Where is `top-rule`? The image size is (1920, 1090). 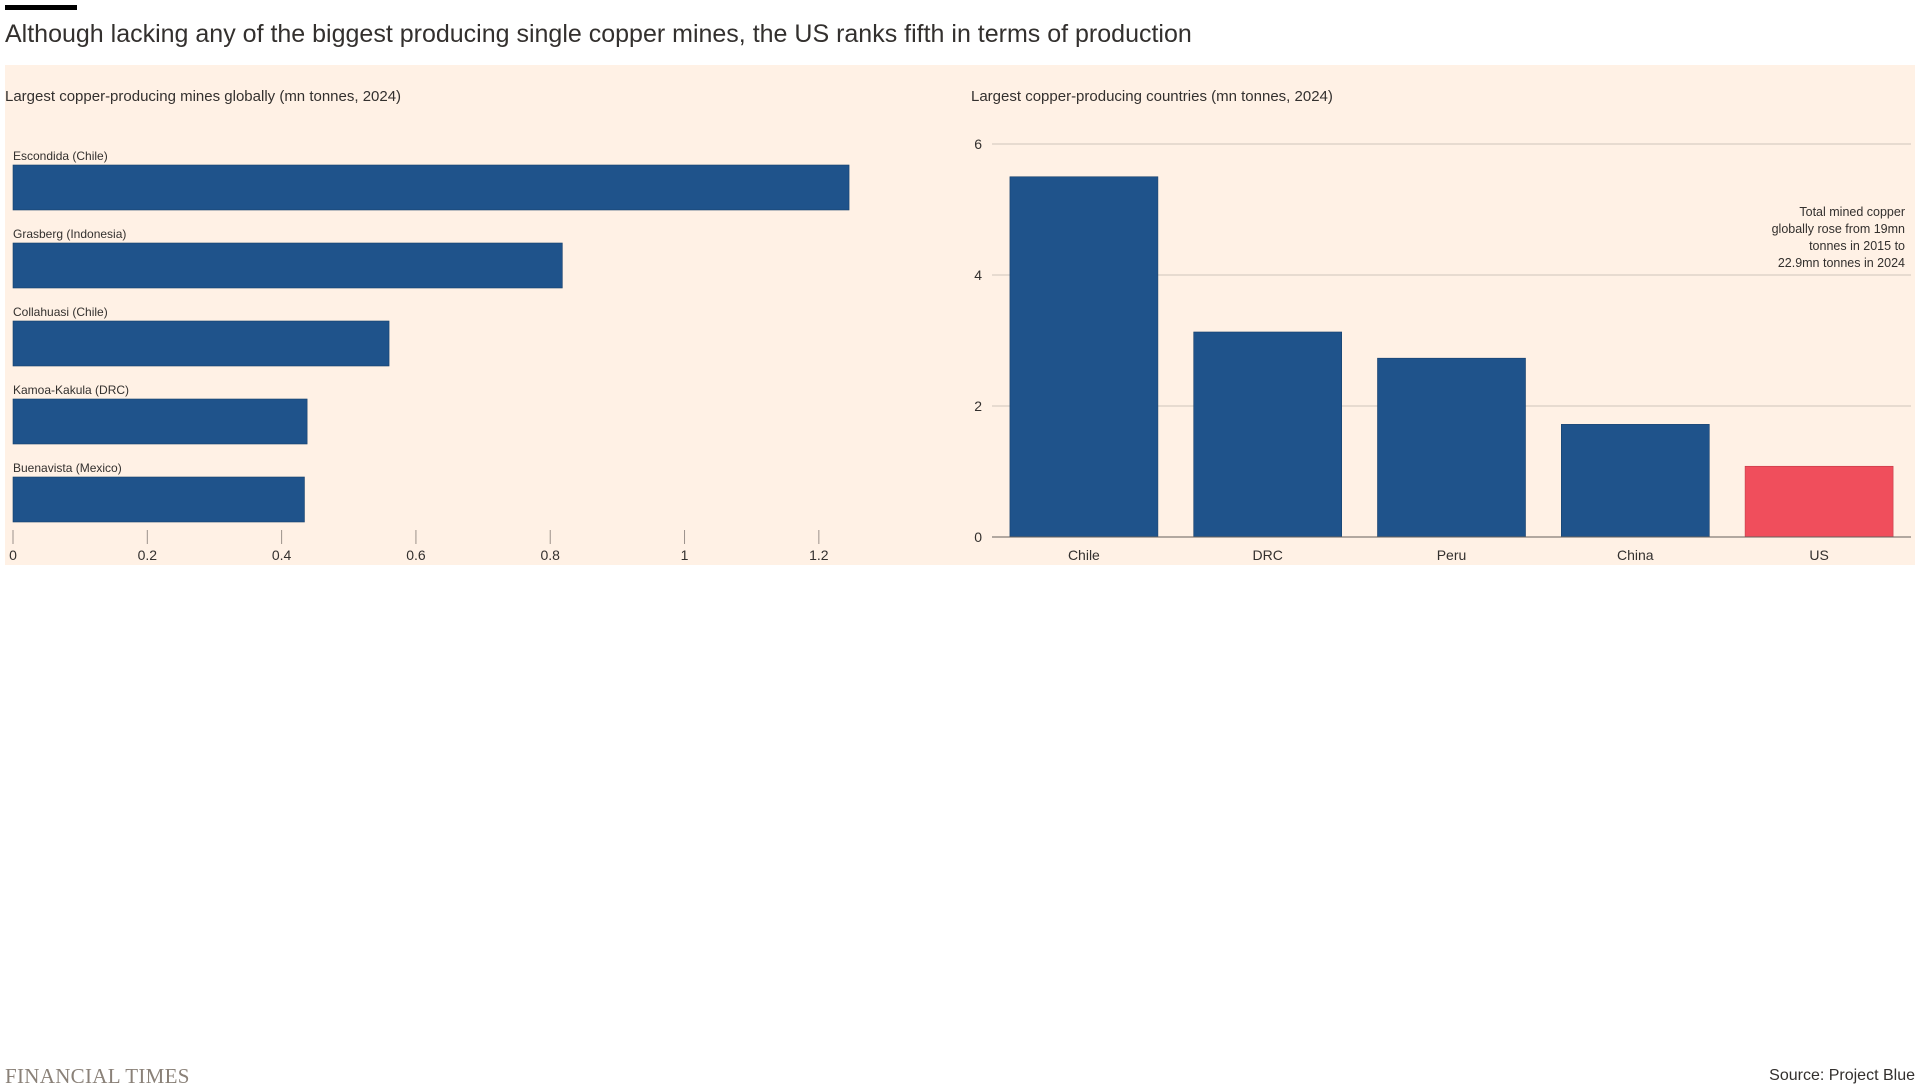
top-rule is located at coordinates (41, 7).